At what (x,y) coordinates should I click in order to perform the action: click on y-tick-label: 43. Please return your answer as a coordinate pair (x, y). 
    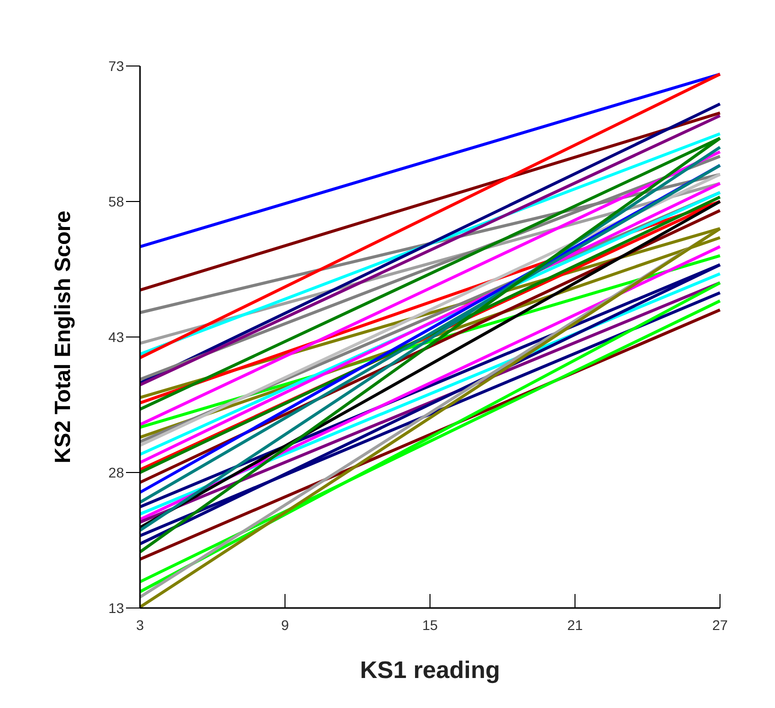
    Looking at the image, I should click on (116, 336).